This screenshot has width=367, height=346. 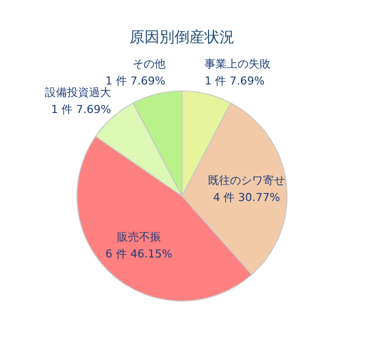 I want to click on data-label: 6 件 46.15%, so click(x=138, y=254).